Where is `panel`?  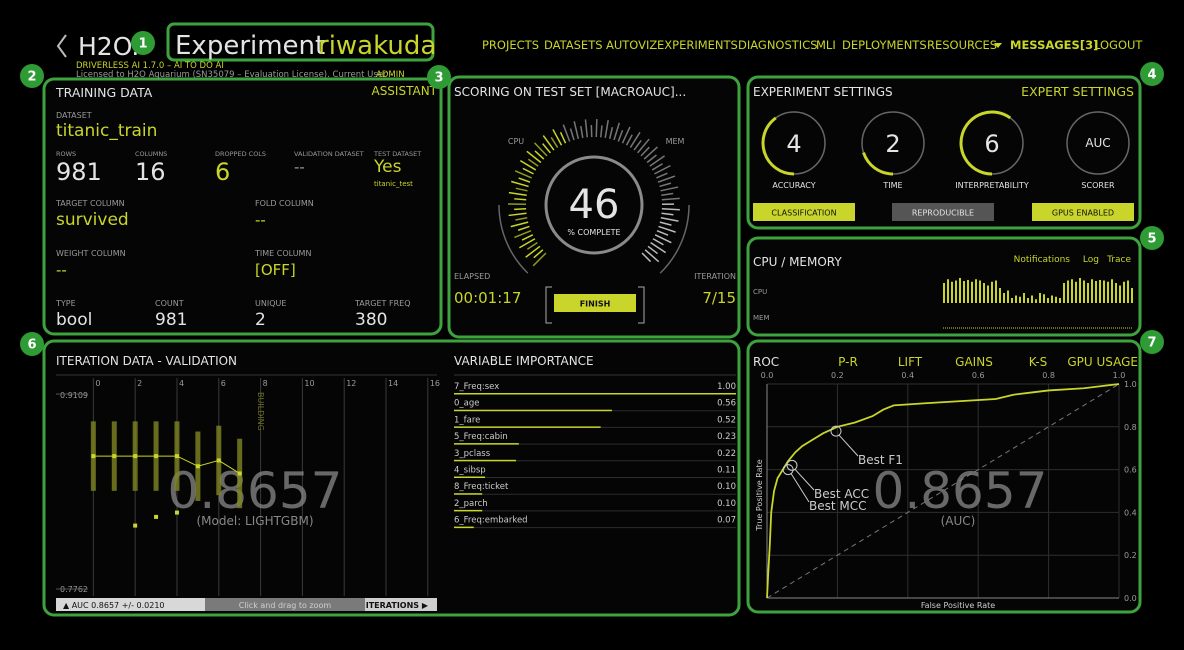 panel is located at coordinates (944, 152).